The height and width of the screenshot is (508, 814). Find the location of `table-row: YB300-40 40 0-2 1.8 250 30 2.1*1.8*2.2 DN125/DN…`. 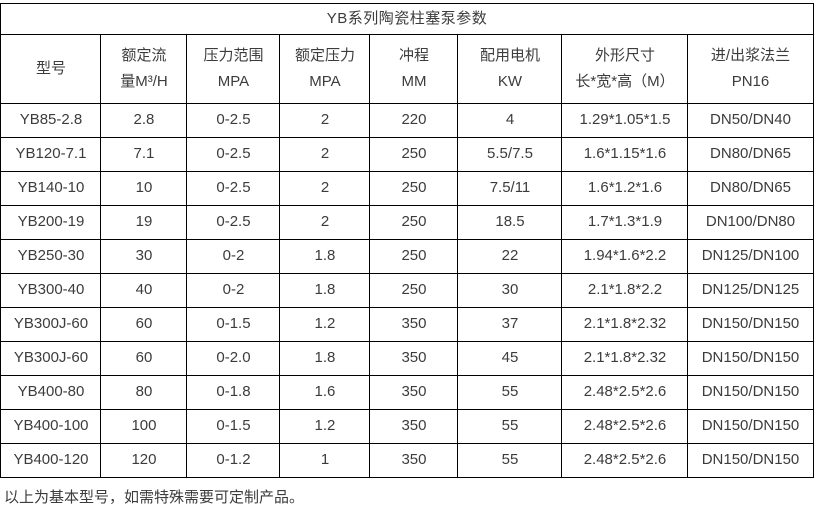

table-row: YB300-40 40 0-2 1.8 250 30 2.1*1.8*2.2 DN125/DN… is located at coordinates (407, 290).